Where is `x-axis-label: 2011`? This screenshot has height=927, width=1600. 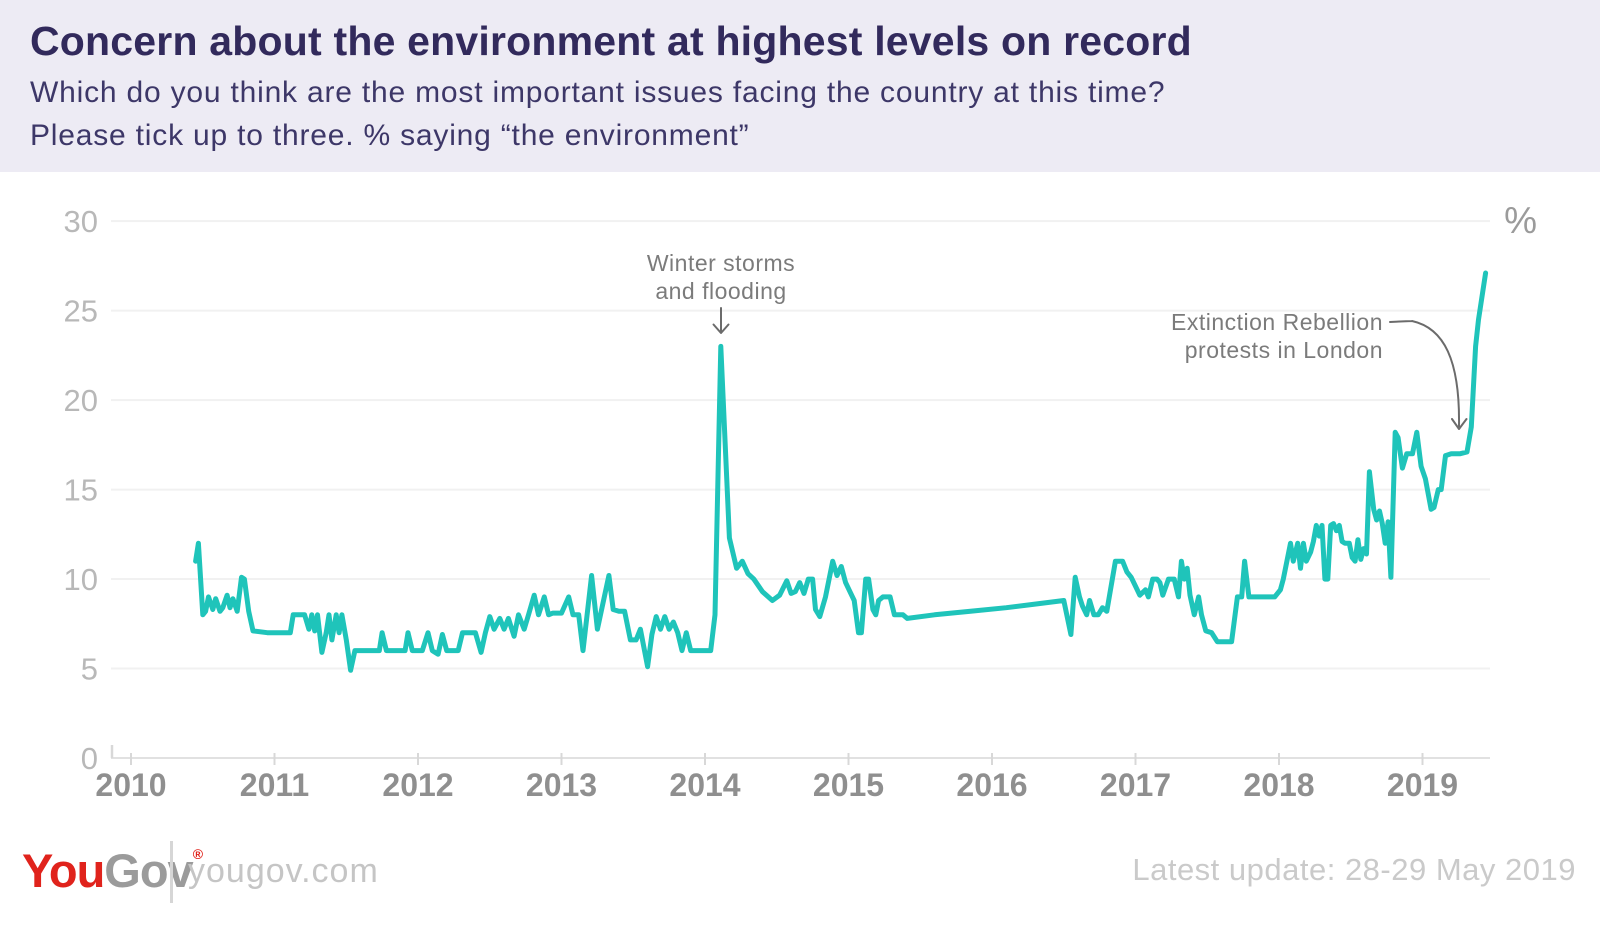
x-axis-label: 2011 is located at coordinates (274, 785).